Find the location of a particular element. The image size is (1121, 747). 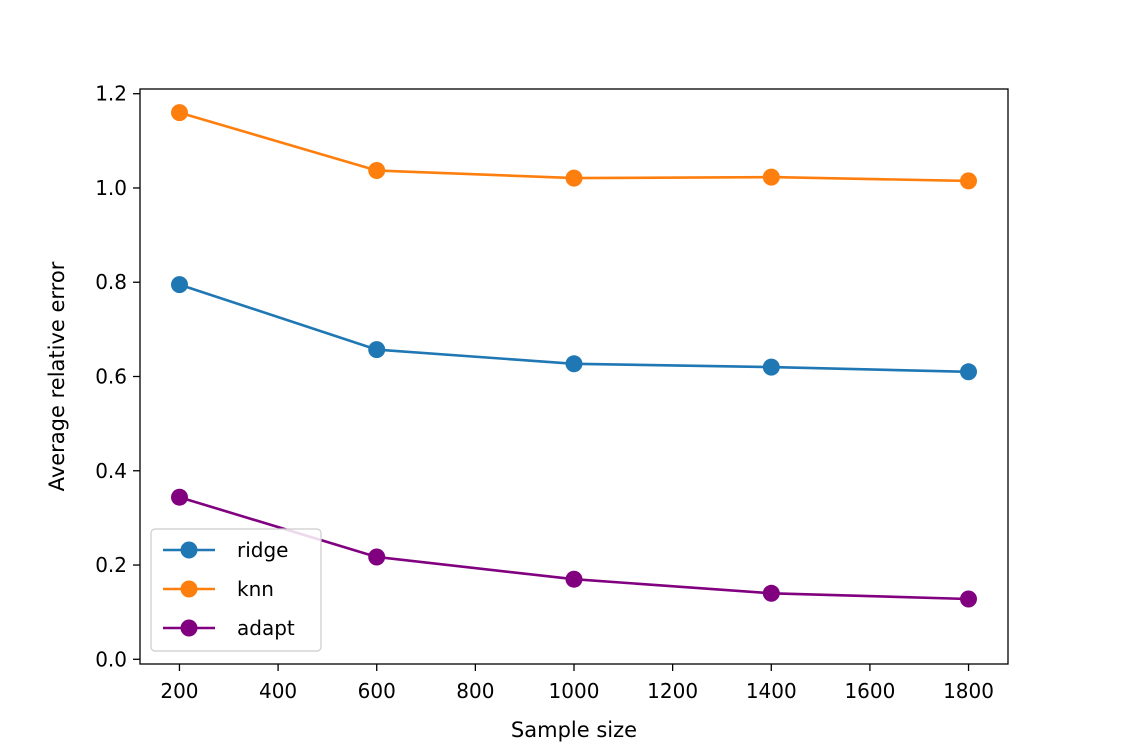

x-tick-label: 1800 is located at coordinates (968, 691).